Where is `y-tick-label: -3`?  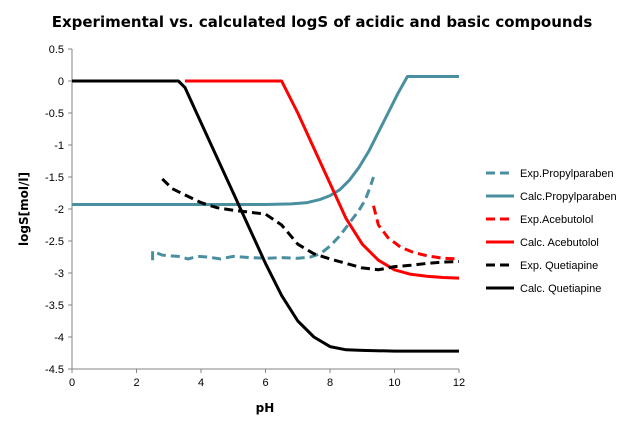
y-tick-label: -3 is located at coordinates (59, 274).